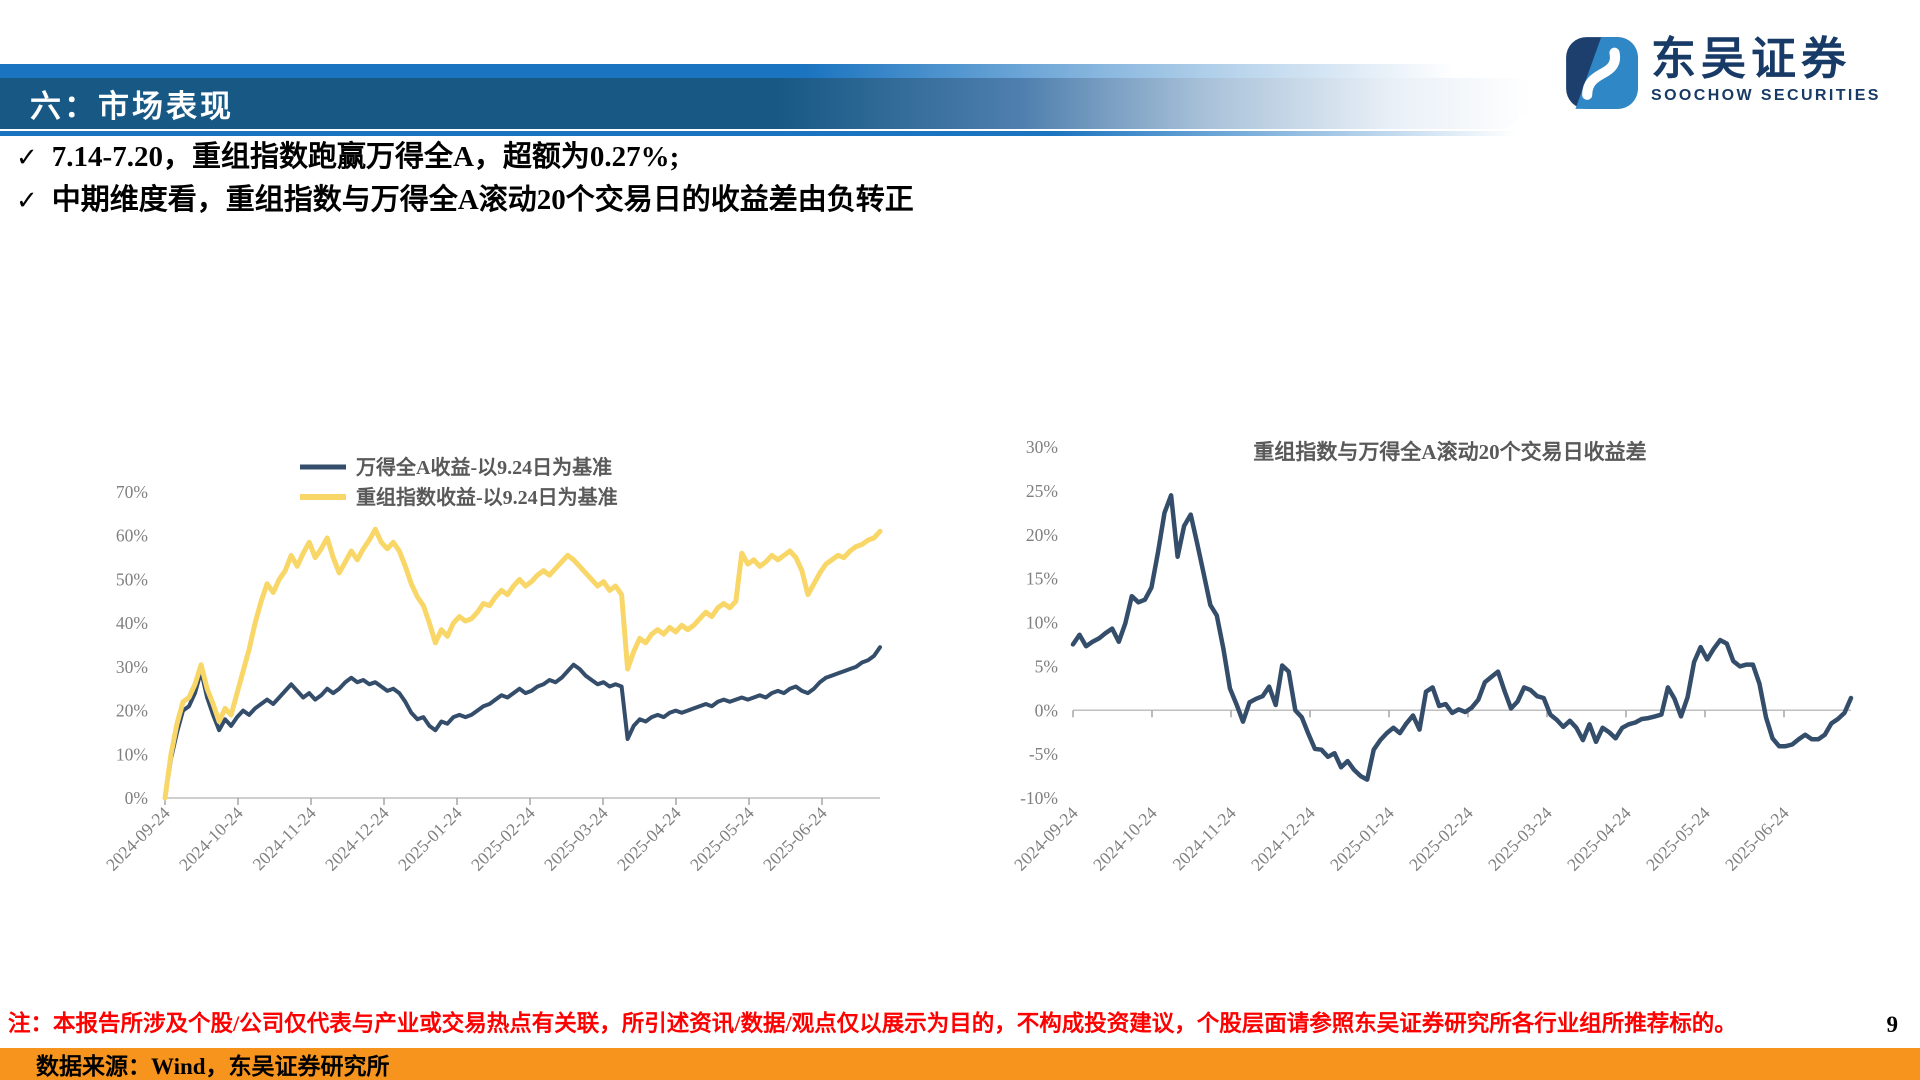  I want to click on bullet-text: 7.14-7.20，重组指数跑赢万得全A，超额为0.27%;, so click(365, 157).